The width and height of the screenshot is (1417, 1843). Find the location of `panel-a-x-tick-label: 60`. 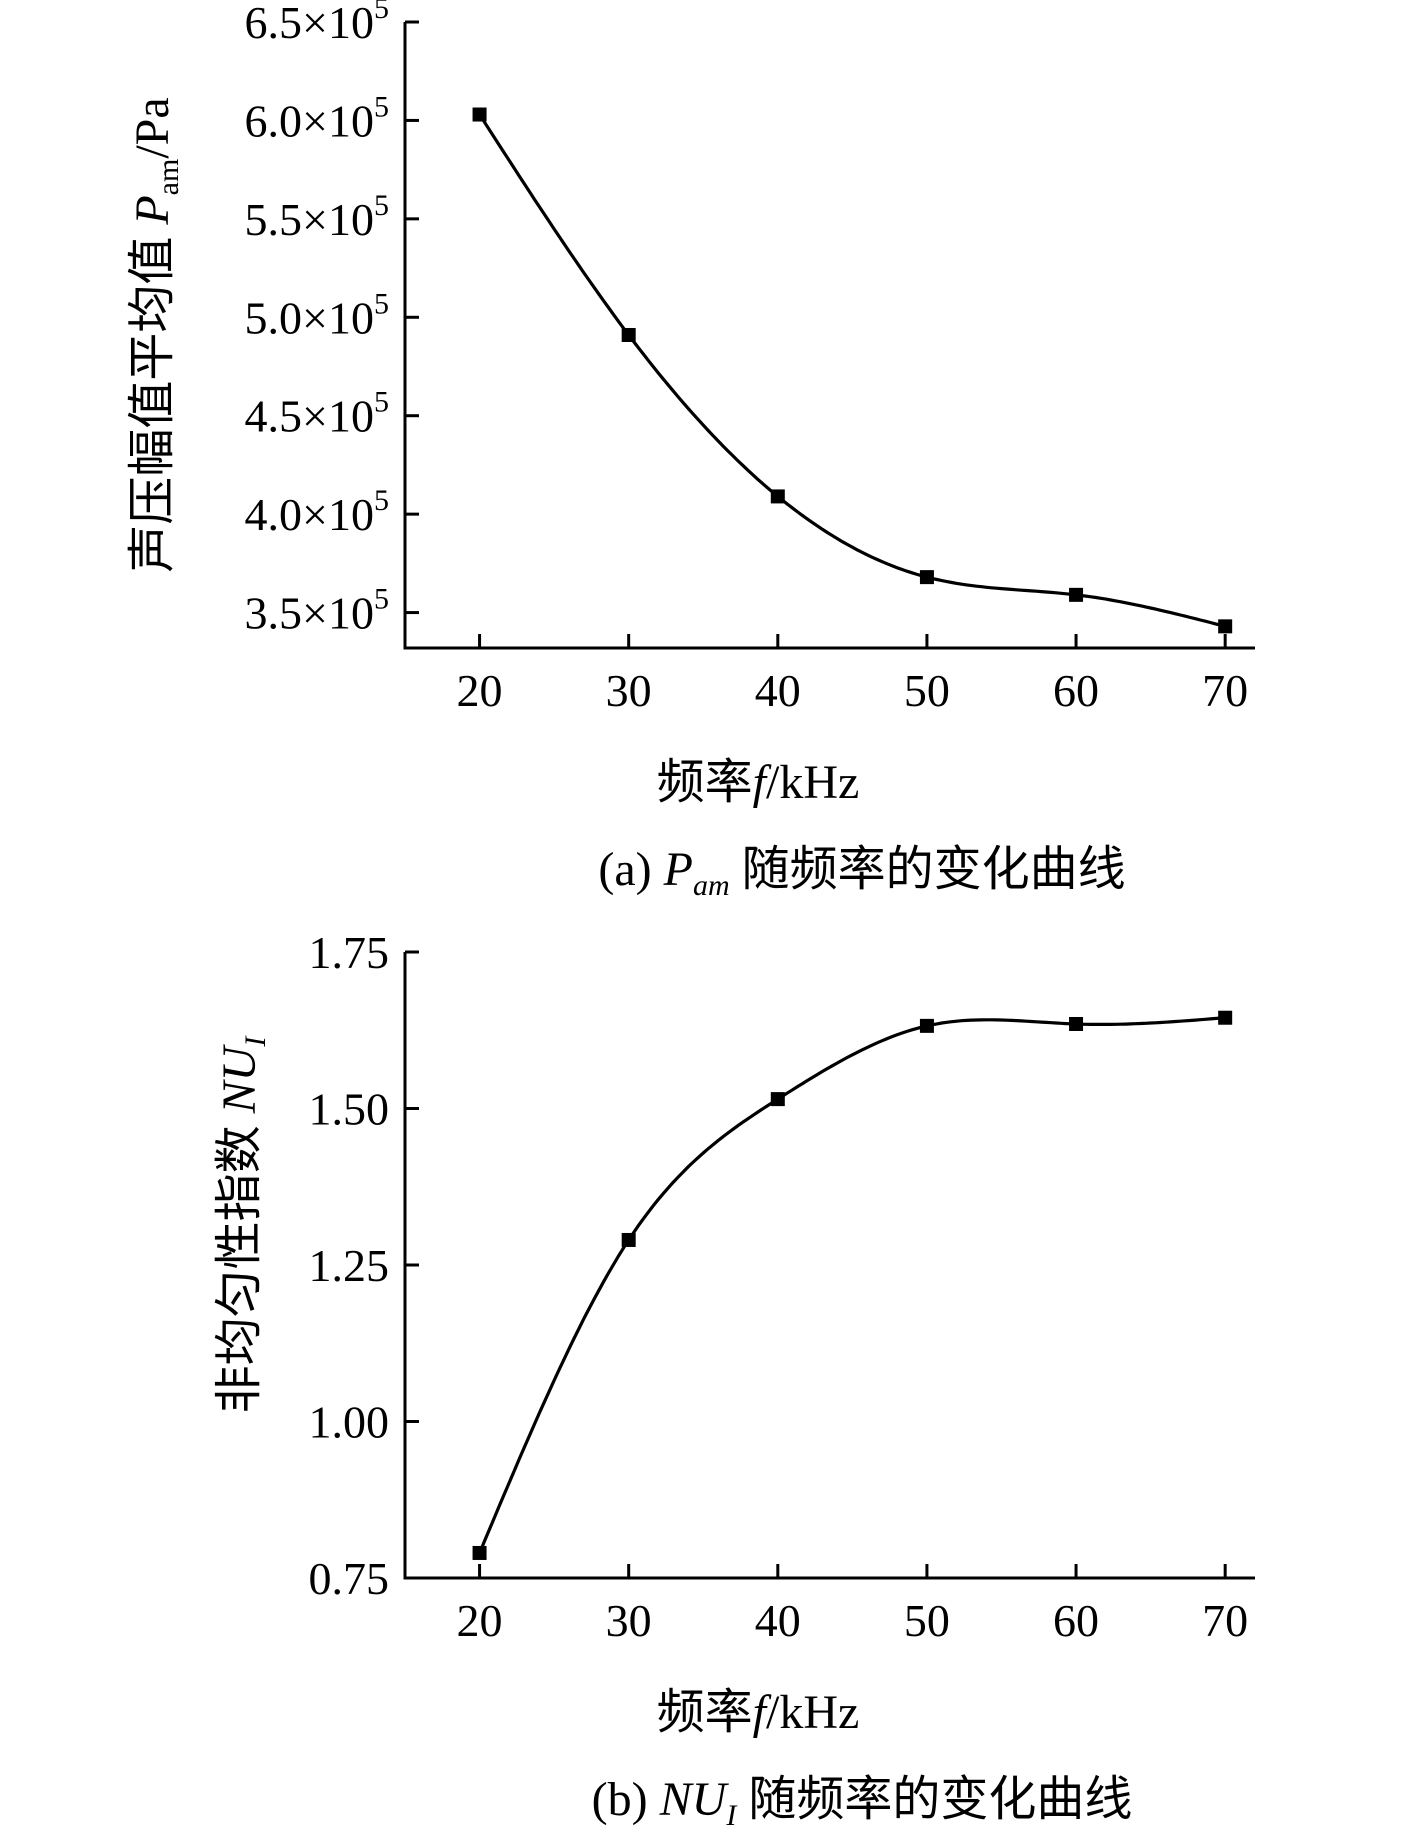

panel-a-x-tick-label: 60 is located at coordinates (1076, 690).